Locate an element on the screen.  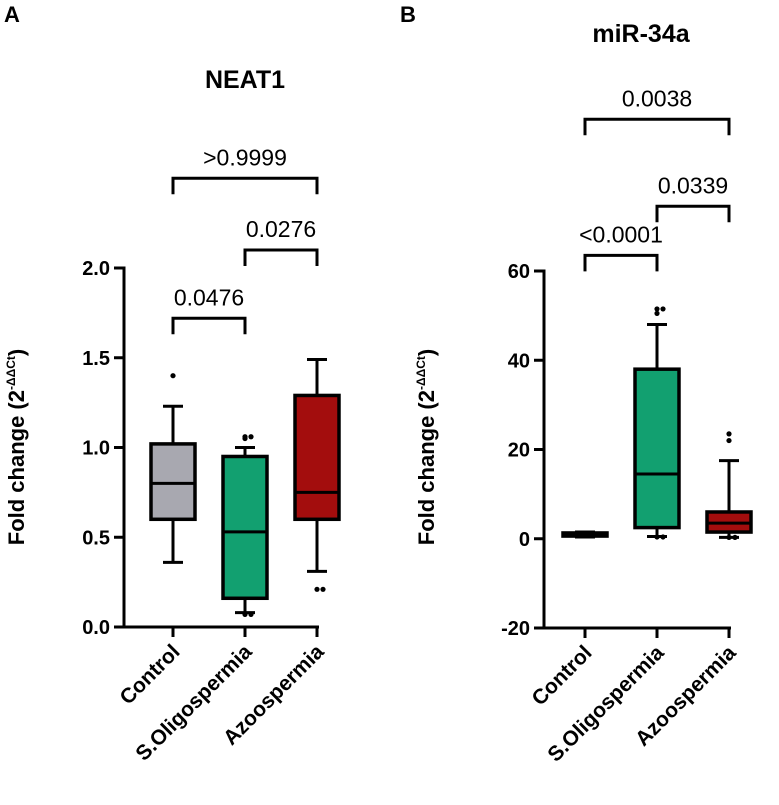
panel-b-p-value-label: 0.0038 is located at coordinates (657, 98).